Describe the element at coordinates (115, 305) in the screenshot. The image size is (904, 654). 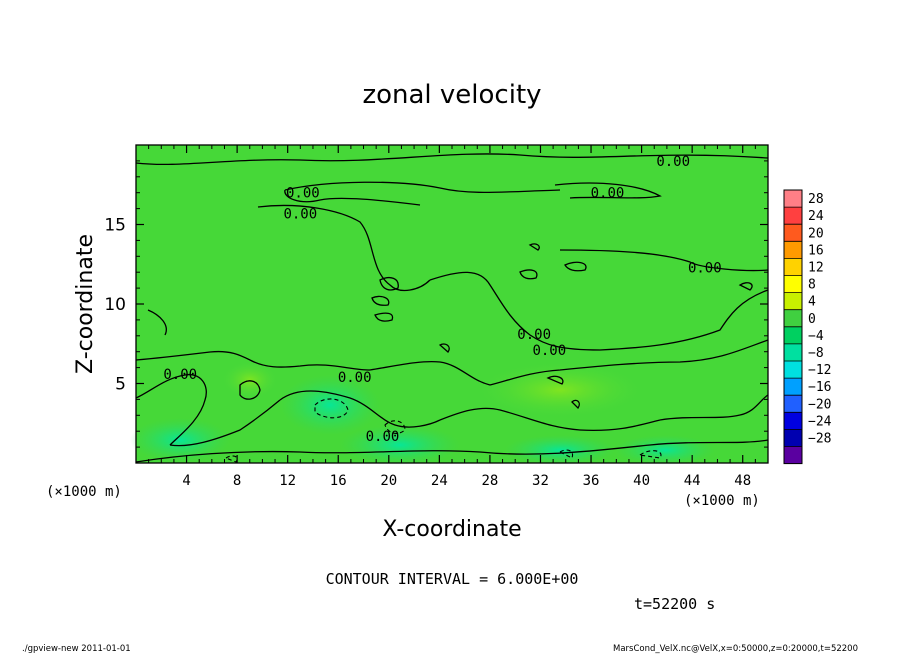
I see `y-tick-label: 10` at that location.